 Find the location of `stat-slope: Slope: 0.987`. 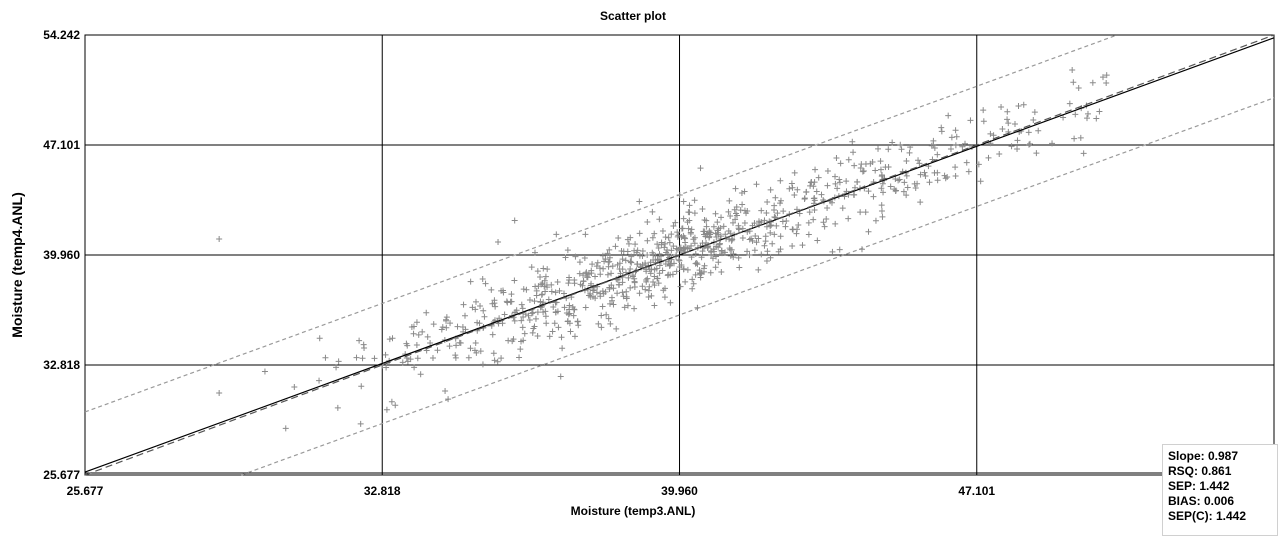

stat-slope: Slope: 0.987 is located at coordinates (1203, 456).